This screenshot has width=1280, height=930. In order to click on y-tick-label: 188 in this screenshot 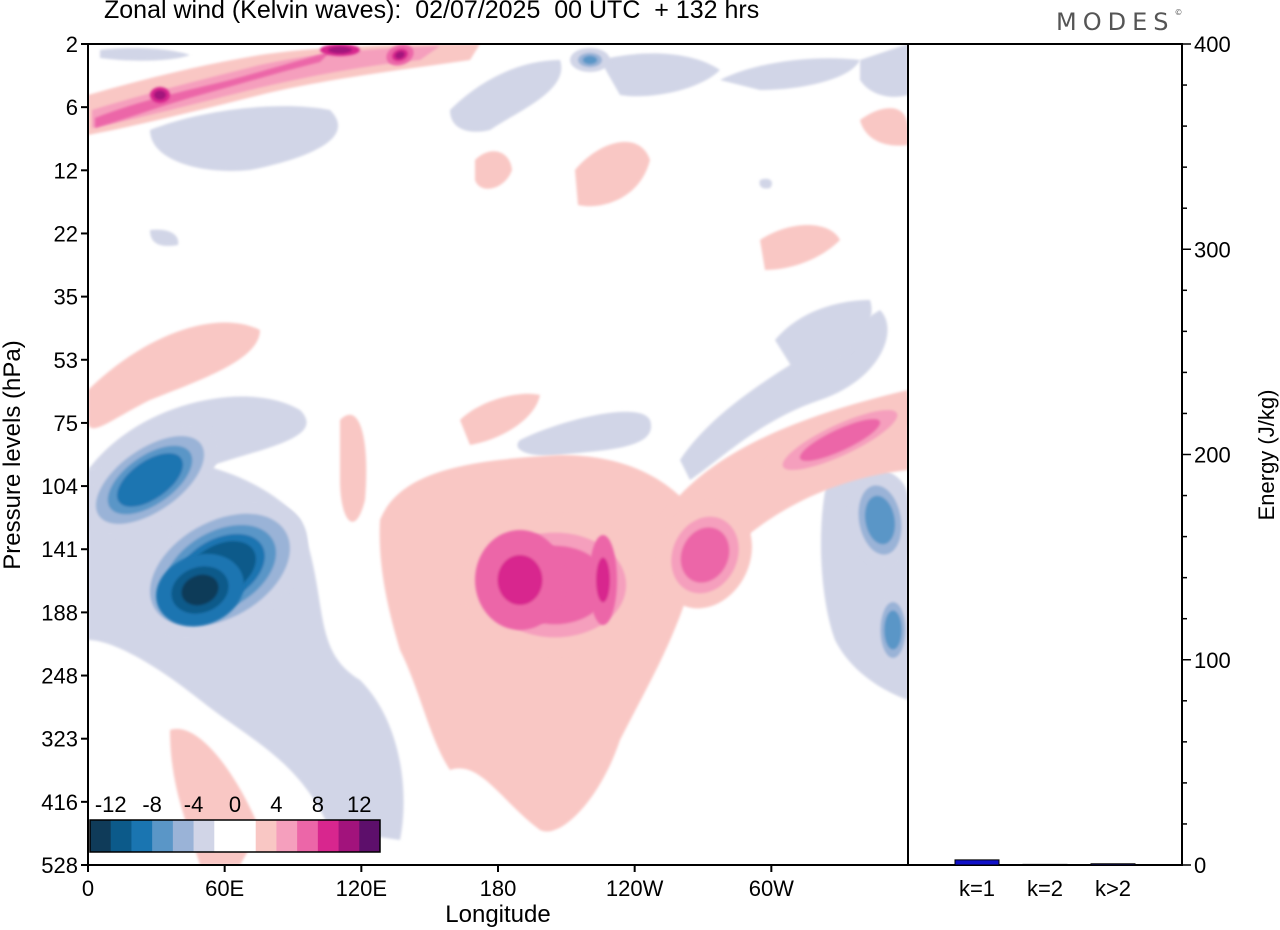, I will do `click(59, 612)`.